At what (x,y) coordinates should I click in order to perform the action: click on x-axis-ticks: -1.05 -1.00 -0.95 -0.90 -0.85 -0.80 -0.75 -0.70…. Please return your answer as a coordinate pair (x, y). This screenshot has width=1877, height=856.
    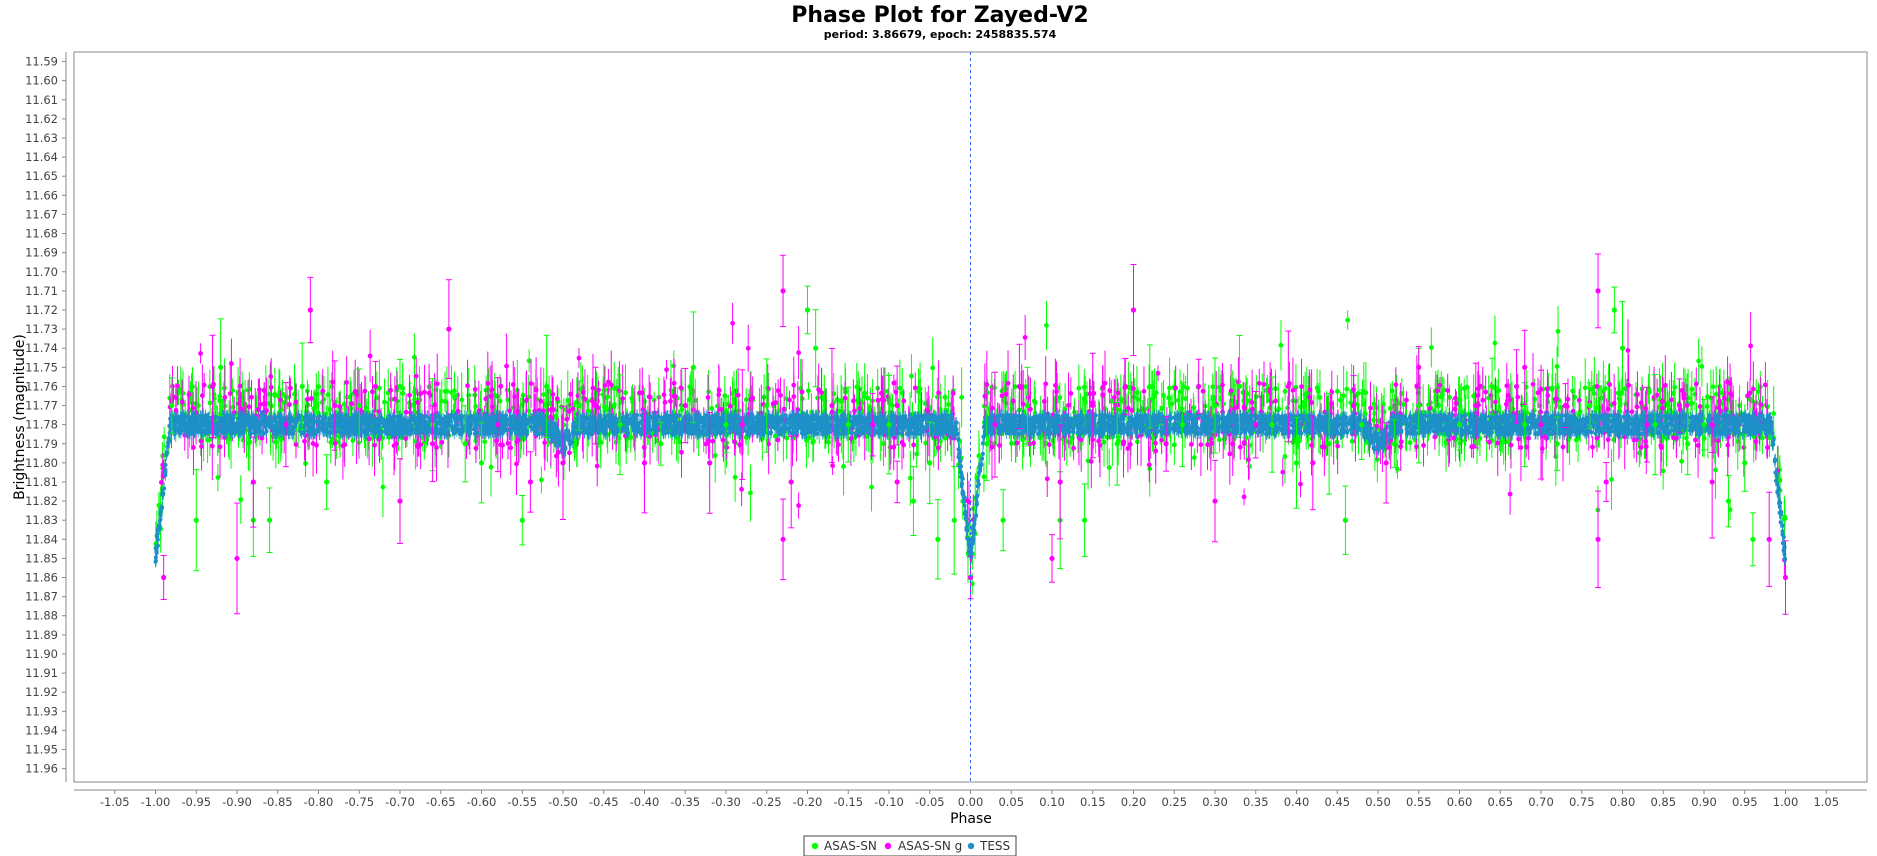
    Looking at the image, I should click on (969, 799).